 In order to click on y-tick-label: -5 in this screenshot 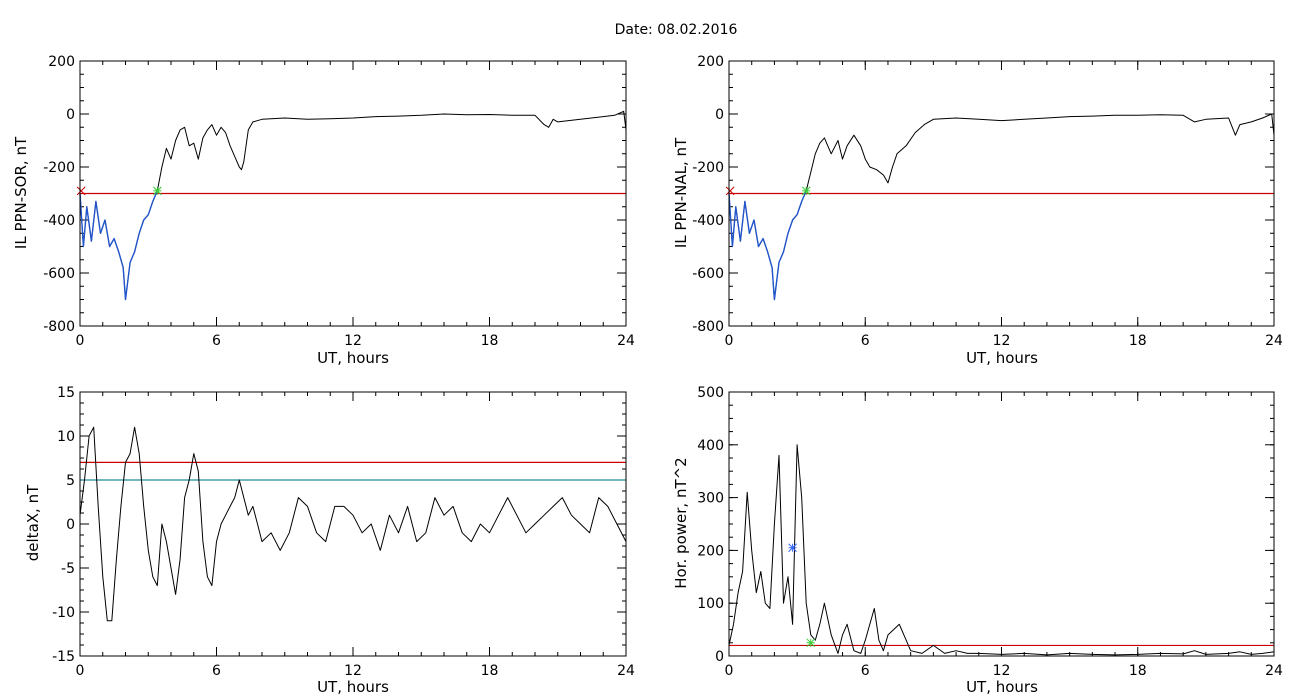, I will do `click(68, 569)`.